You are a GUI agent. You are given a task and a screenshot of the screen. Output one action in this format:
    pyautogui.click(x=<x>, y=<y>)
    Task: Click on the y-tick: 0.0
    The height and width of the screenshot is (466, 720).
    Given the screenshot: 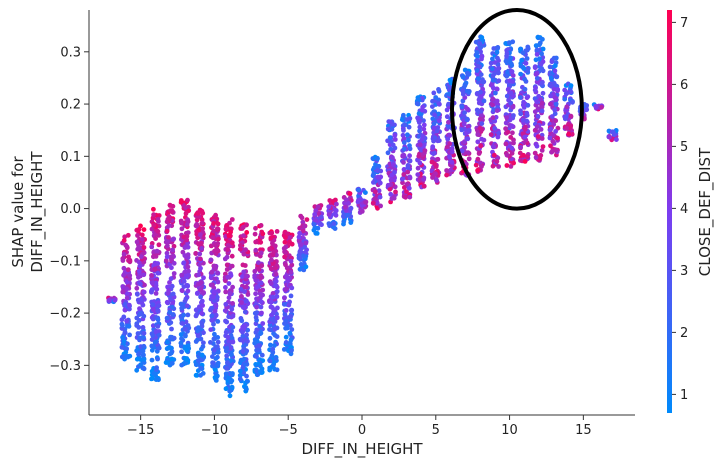 What is the action you would take?
    pyautogui.click(x=74, y=209)
    